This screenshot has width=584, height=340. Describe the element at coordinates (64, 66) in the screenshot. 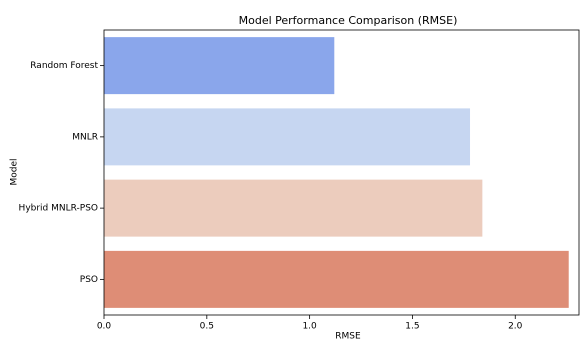

I see `y-tick-label: Random Forest` at that location.